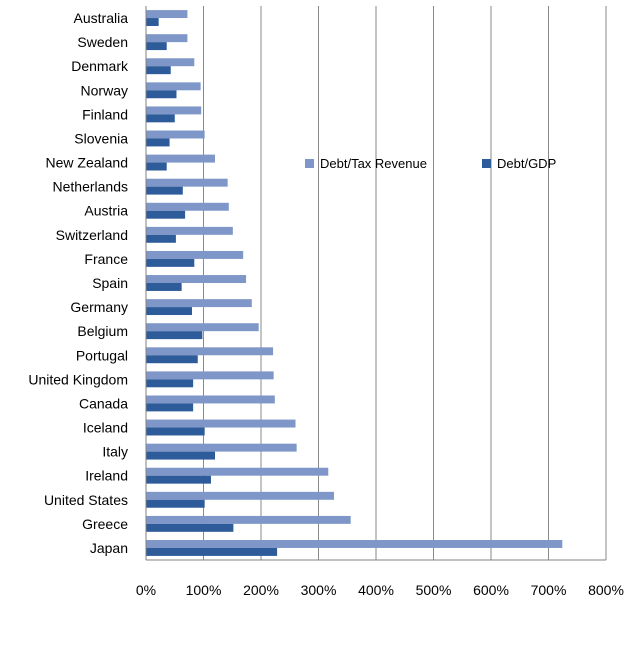 This screenshot has height=646, width=640. Describe the element at coordinates (170, 407) in the screenshot. I see `bar-debt-gdp-canada` at that location.